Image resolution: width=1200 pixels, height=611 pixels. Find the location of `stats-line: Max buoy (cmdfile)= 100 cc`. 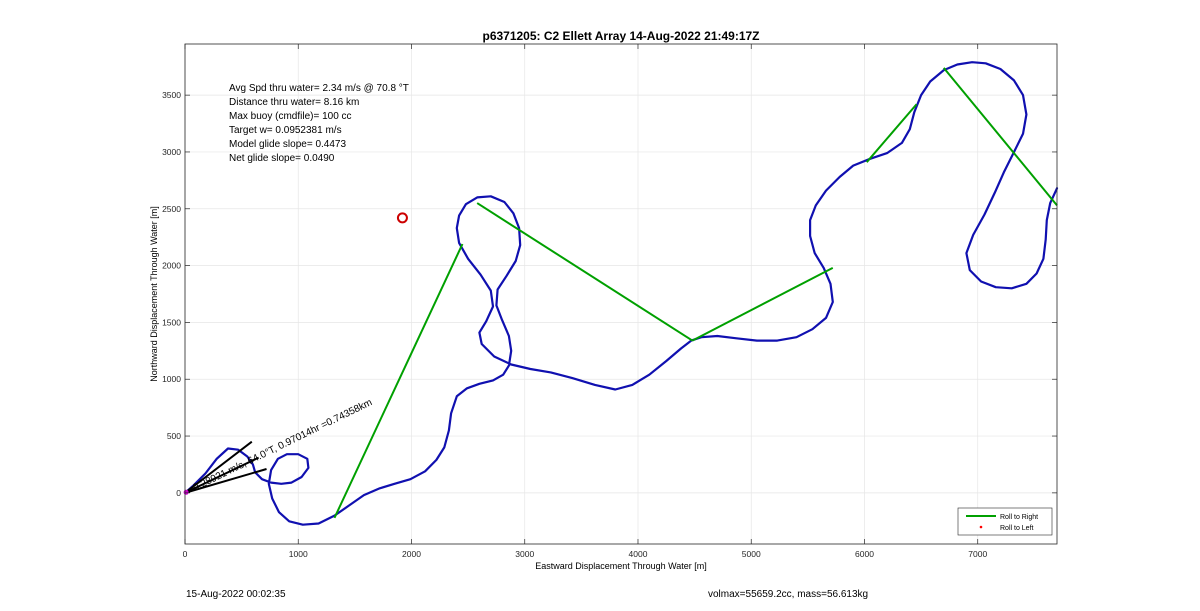

stats-line: Max buoy (cmdfile)= 100 cc is located at coordinates (290, 116).